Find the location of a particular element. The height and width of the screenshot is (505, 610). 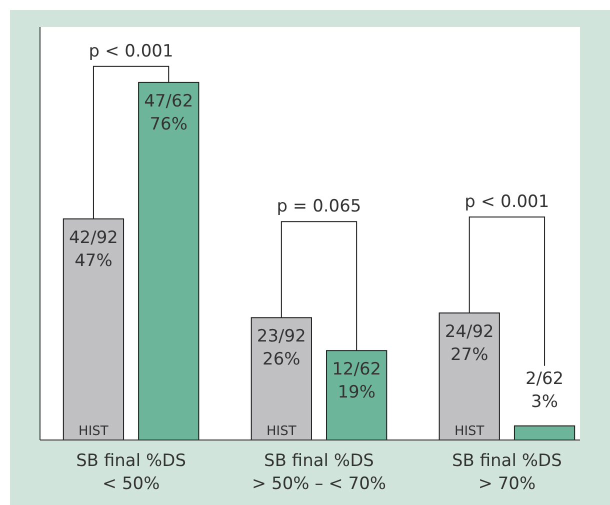

data-label: 24/92 27% is located at coordinates (469, 343).